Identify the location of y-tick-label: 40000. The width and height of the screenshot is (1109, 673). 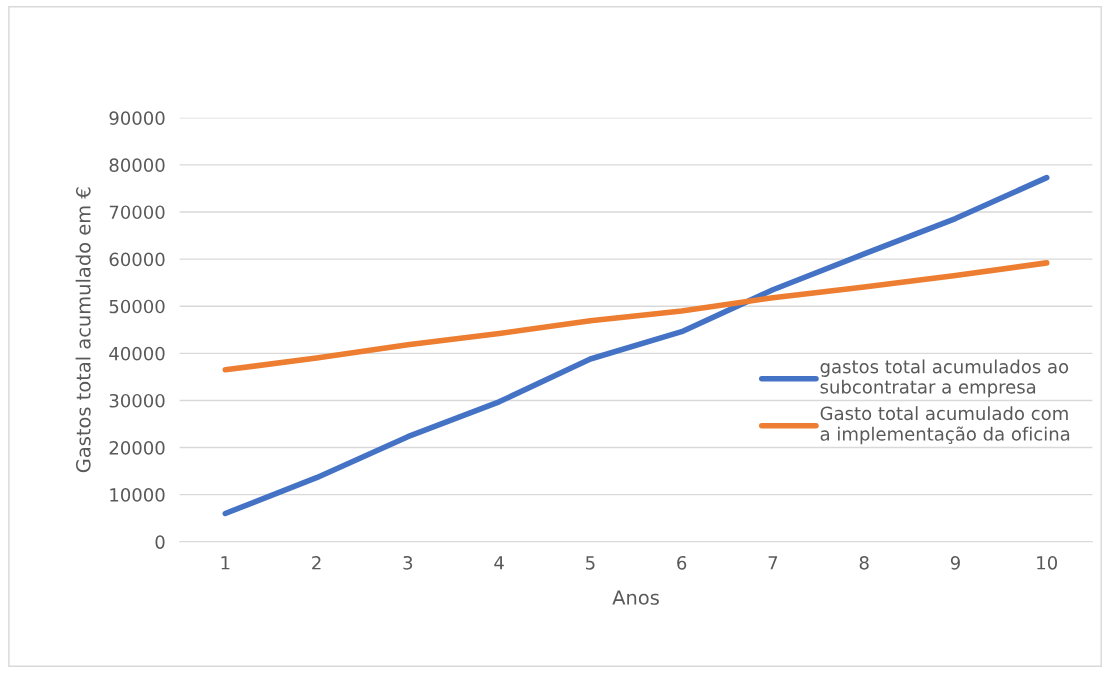
(137, 353).